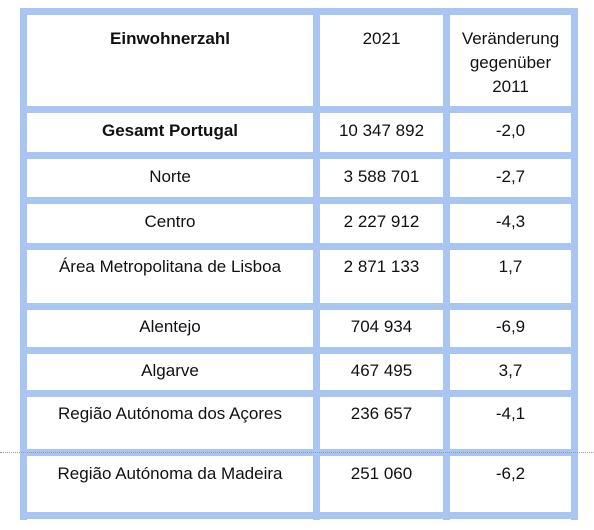 The height and width of the screenshot is (530, 594). Describe the element at coordinates (510, 38) in the screenshot. I see `header-change-line: Veränderung` at that location.